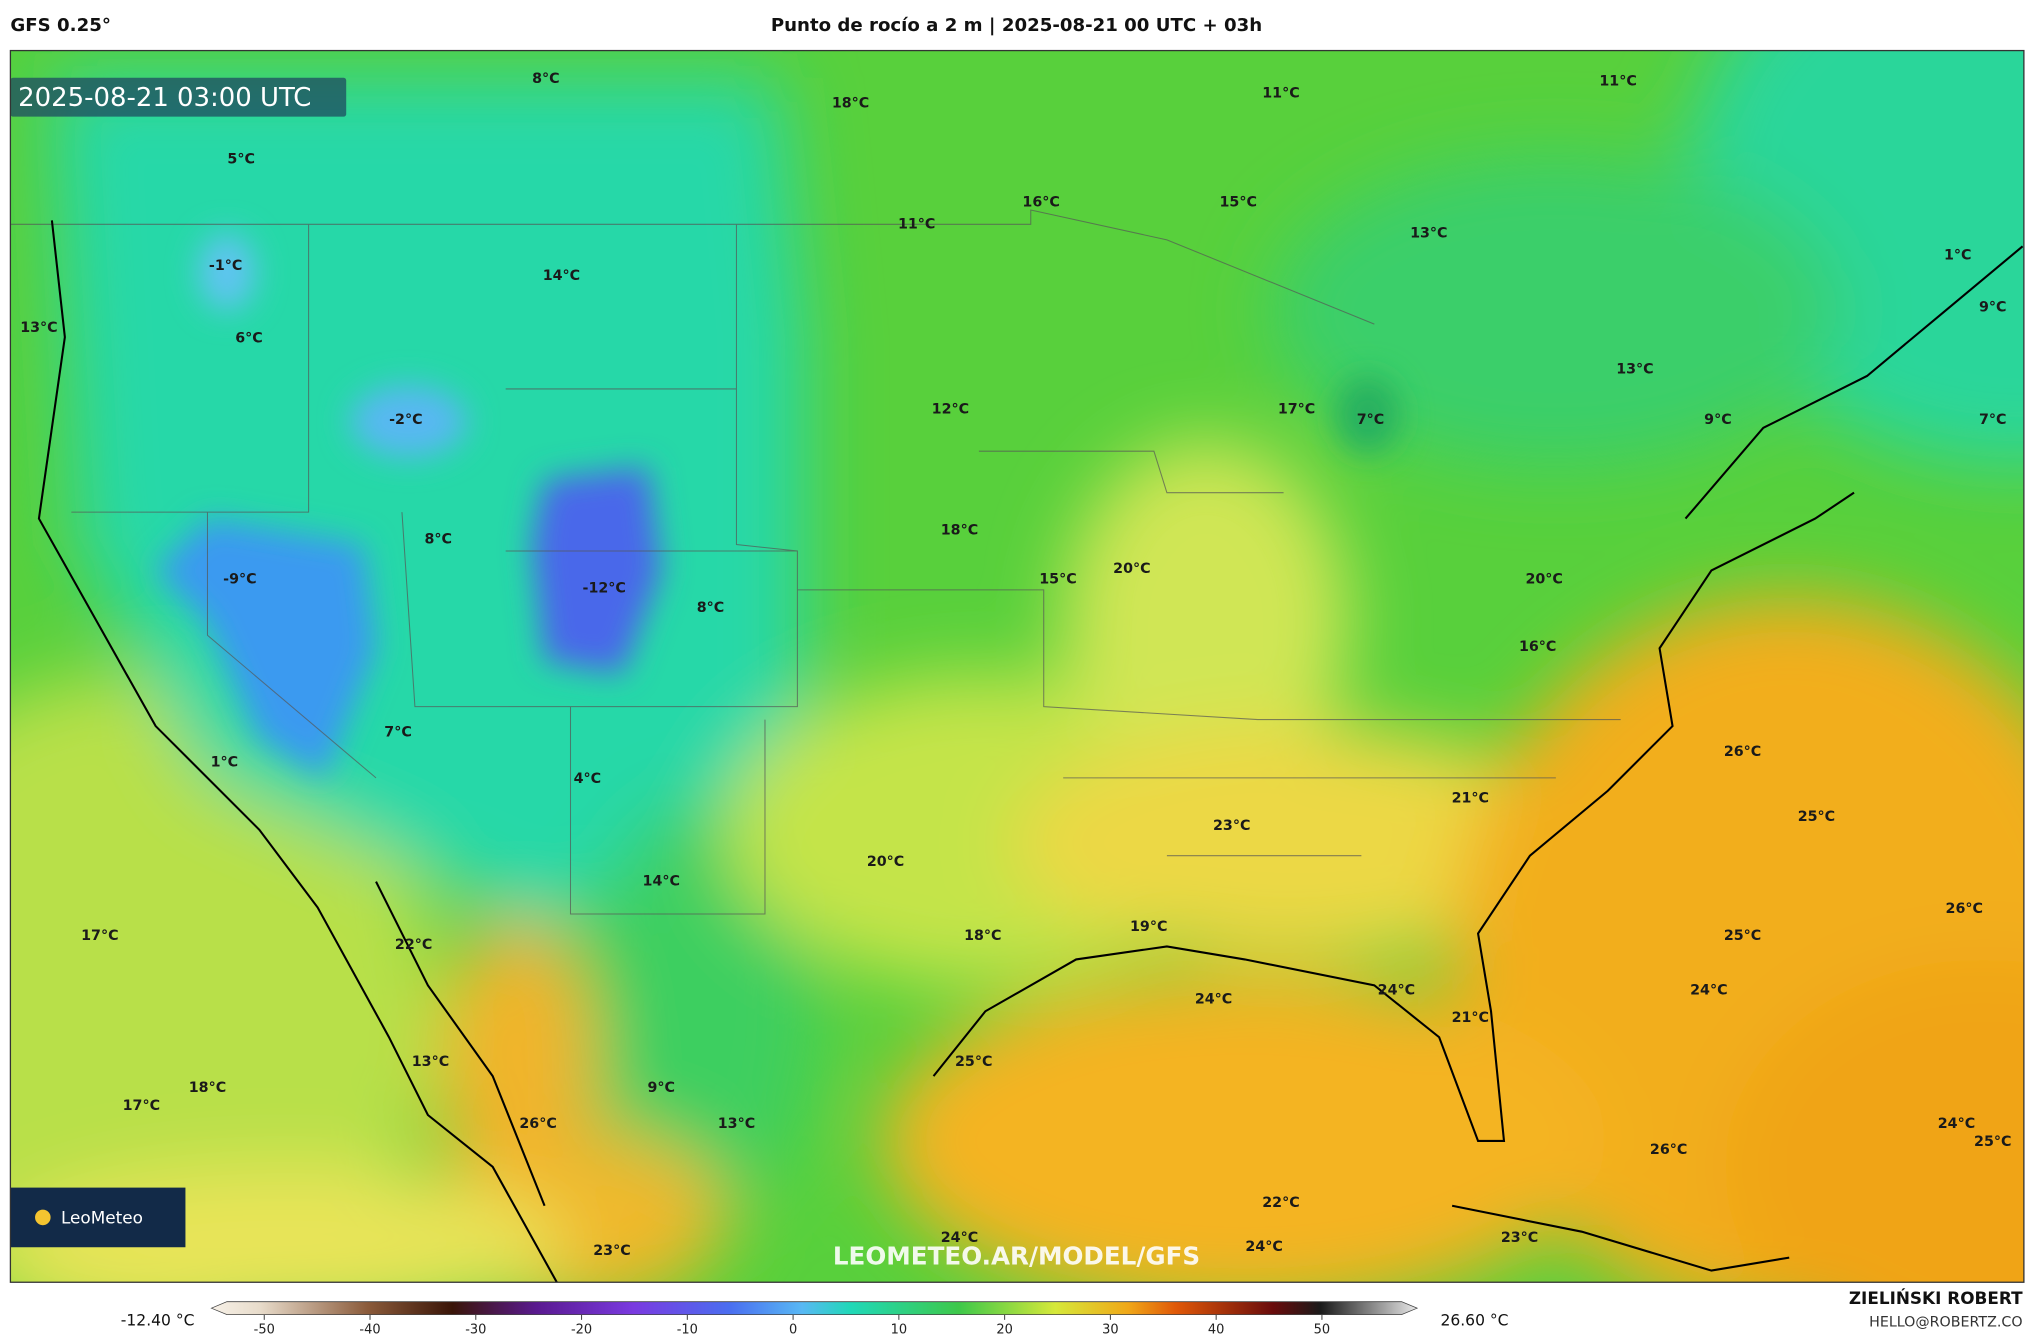 The width and height of the screenshot is (2033, 1338). What do you see at coordinates (60, 25) in the screenshot?
I see `model-name: GFS 0.25°` at bounding box center [60, 25].